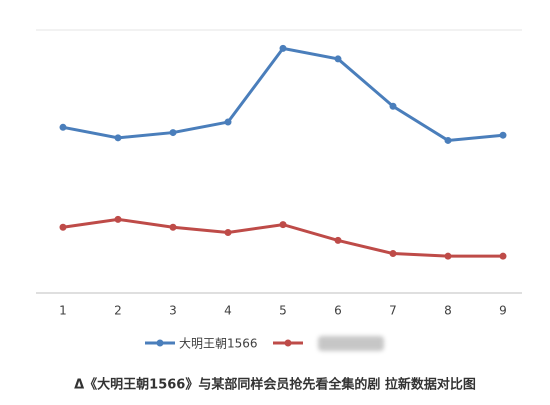 The height and width of the screenshot is (405, 550). Describe the element at coordinates (118, 311) in the screenshot. I see `x-tick-label: 2` at that location.